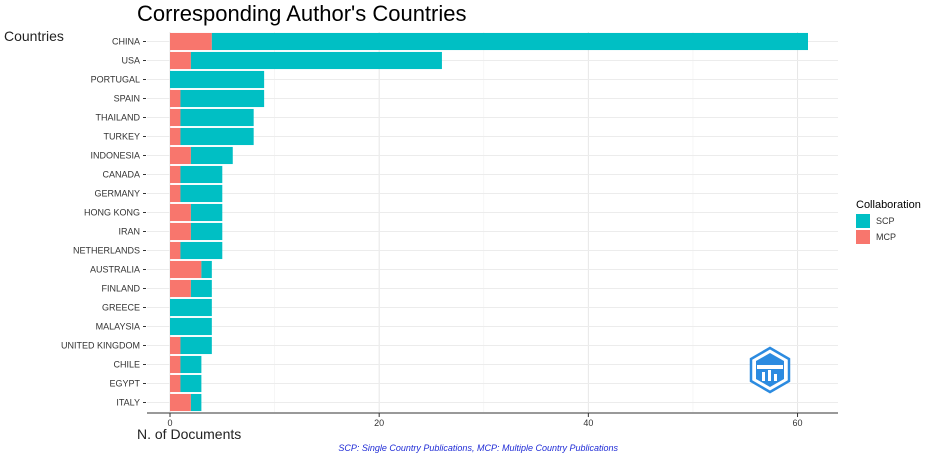  I want to click on chart-title: Corresponding Author's Countries, so click(302, 13).